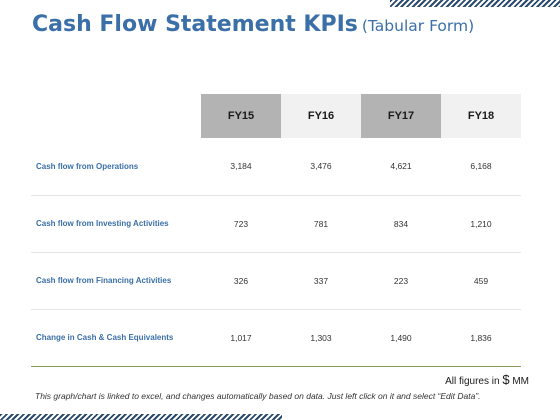 The image size is (560, 420). Describe the element at coordinates (116, 167) in the screenshot. I see `row-label: Cash flow from Operations` at that location.